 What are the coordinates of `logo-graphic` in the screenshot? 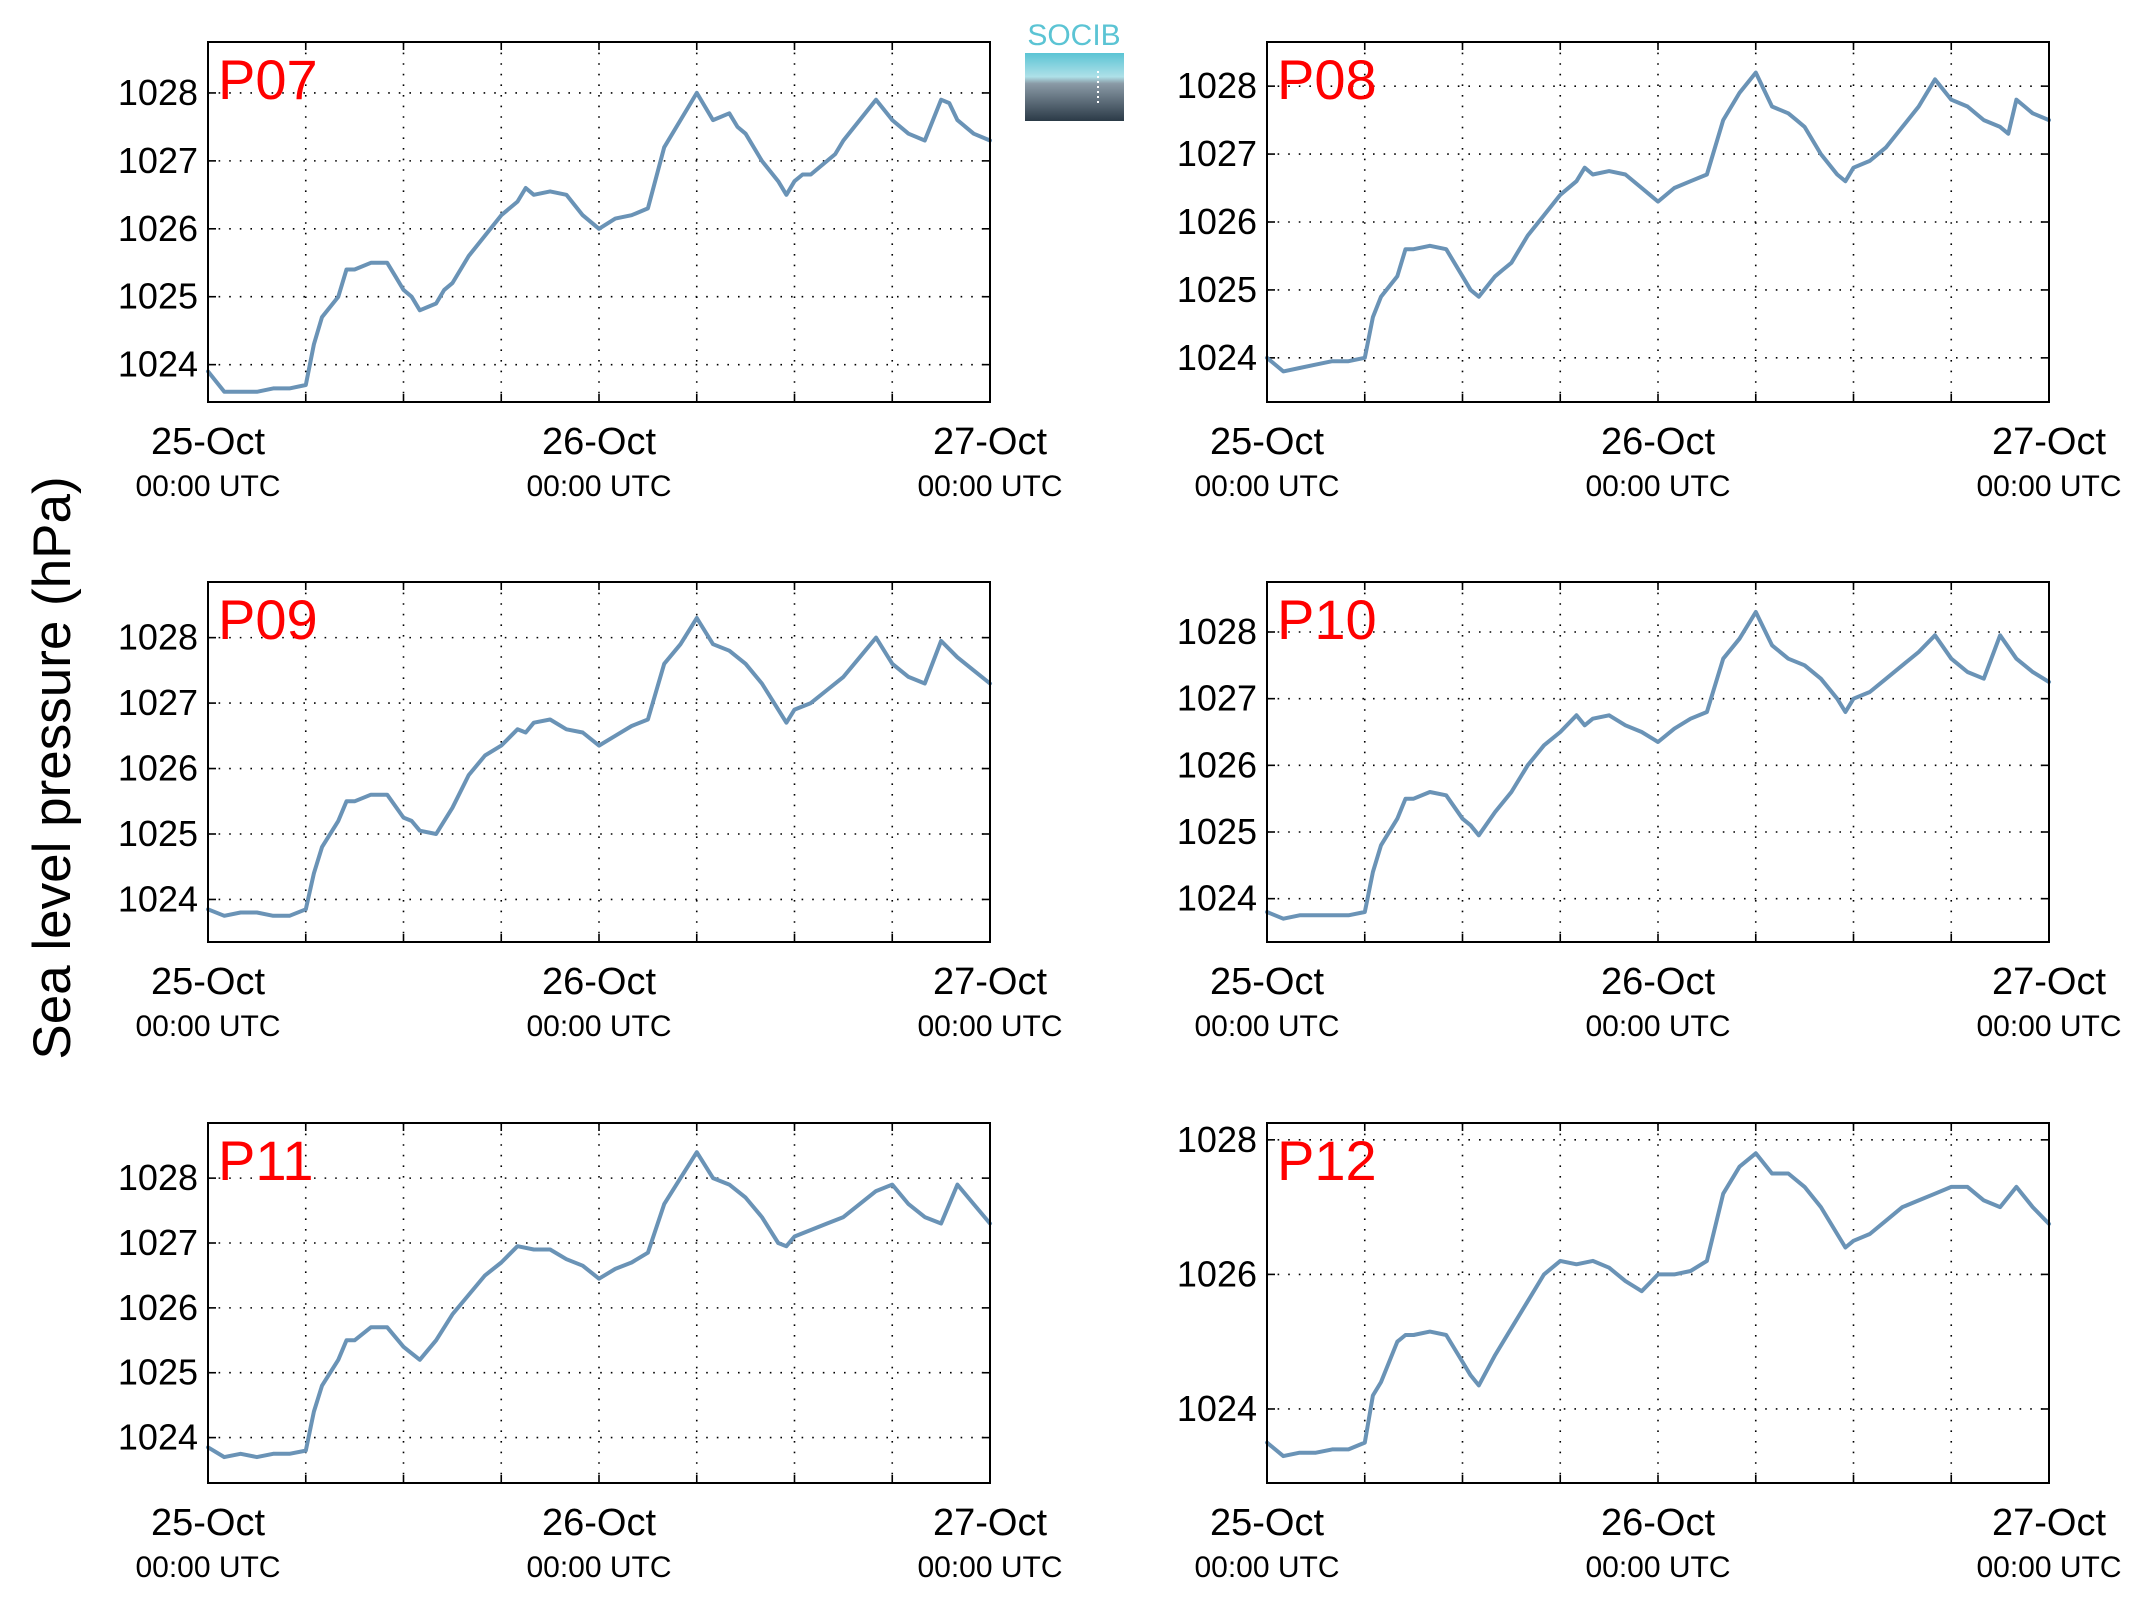 It's located at (1074, 87).